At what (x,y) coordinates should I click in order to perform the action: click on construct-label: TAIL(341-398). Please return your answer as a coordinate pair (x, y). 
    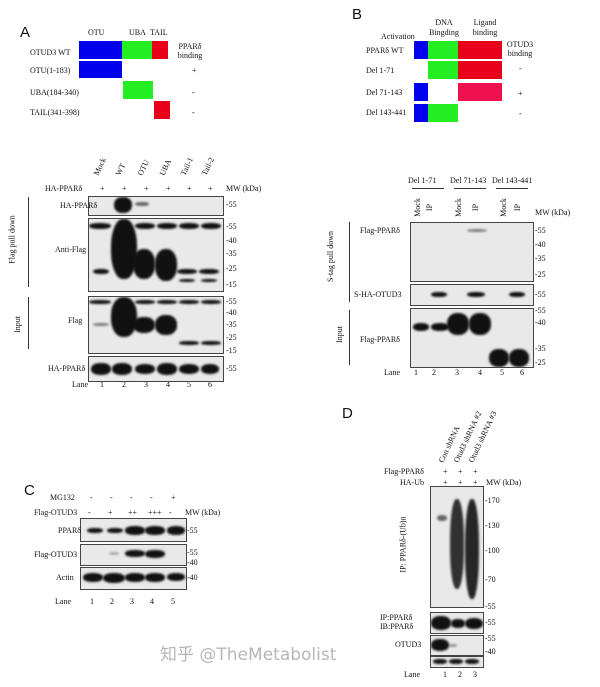
    Looking at the image, I should click on (55, 112).